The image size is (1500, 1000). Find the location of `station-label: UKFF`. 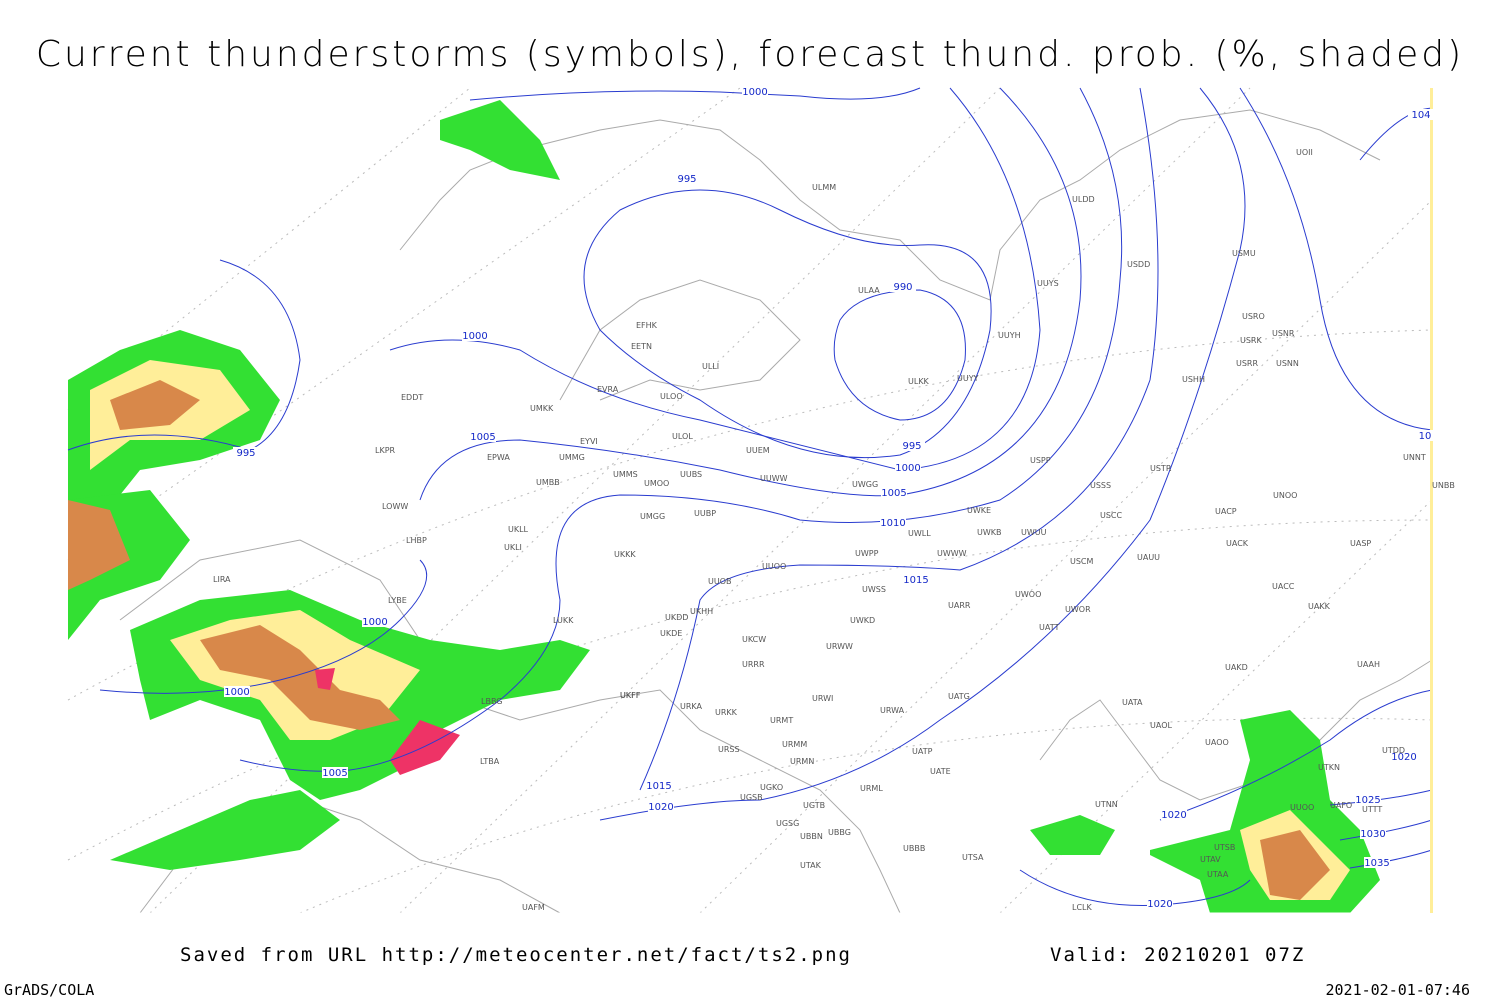

station-label: UKFF is located at coordinates (630, 695).